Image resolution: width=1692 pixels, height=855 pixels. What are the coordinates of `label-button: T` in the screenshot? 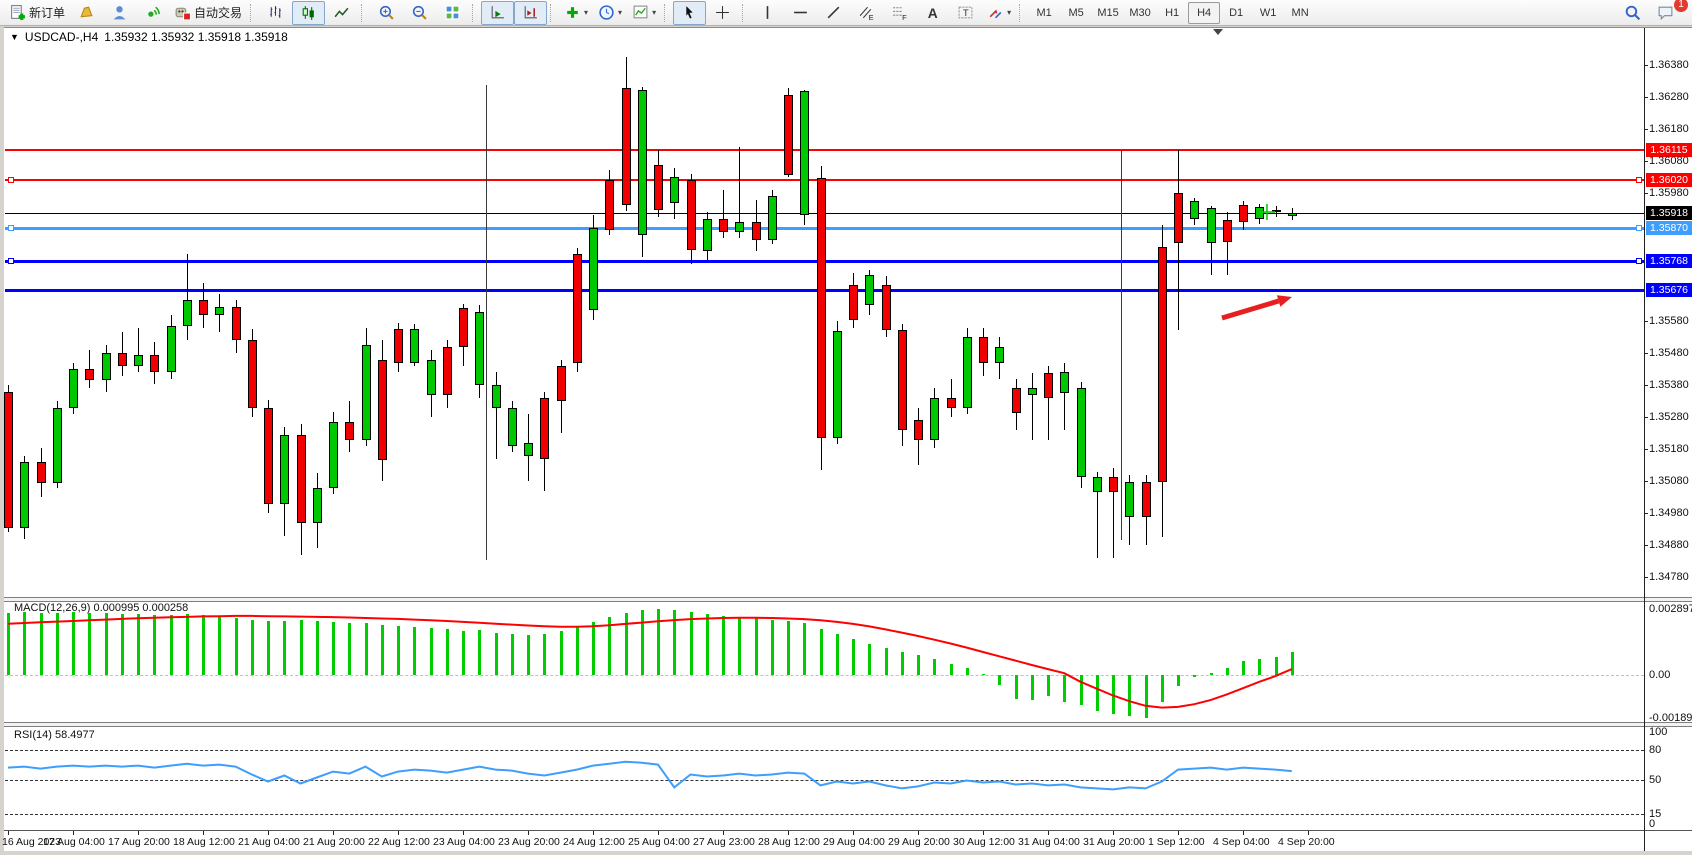 It's located at (965, 13).